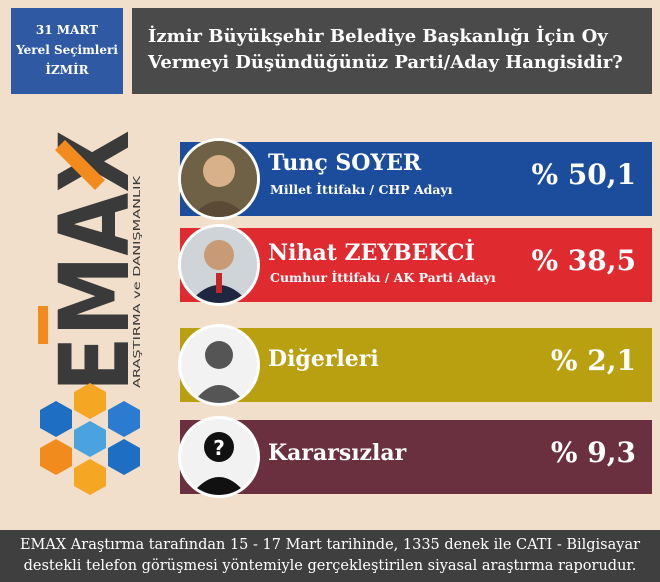  What do you see at coordinates (361, 189) in the screenshot?
I see `candidate-alliance: Millet İttifakı / CHP Adayı` at bounding box center [361, 189].